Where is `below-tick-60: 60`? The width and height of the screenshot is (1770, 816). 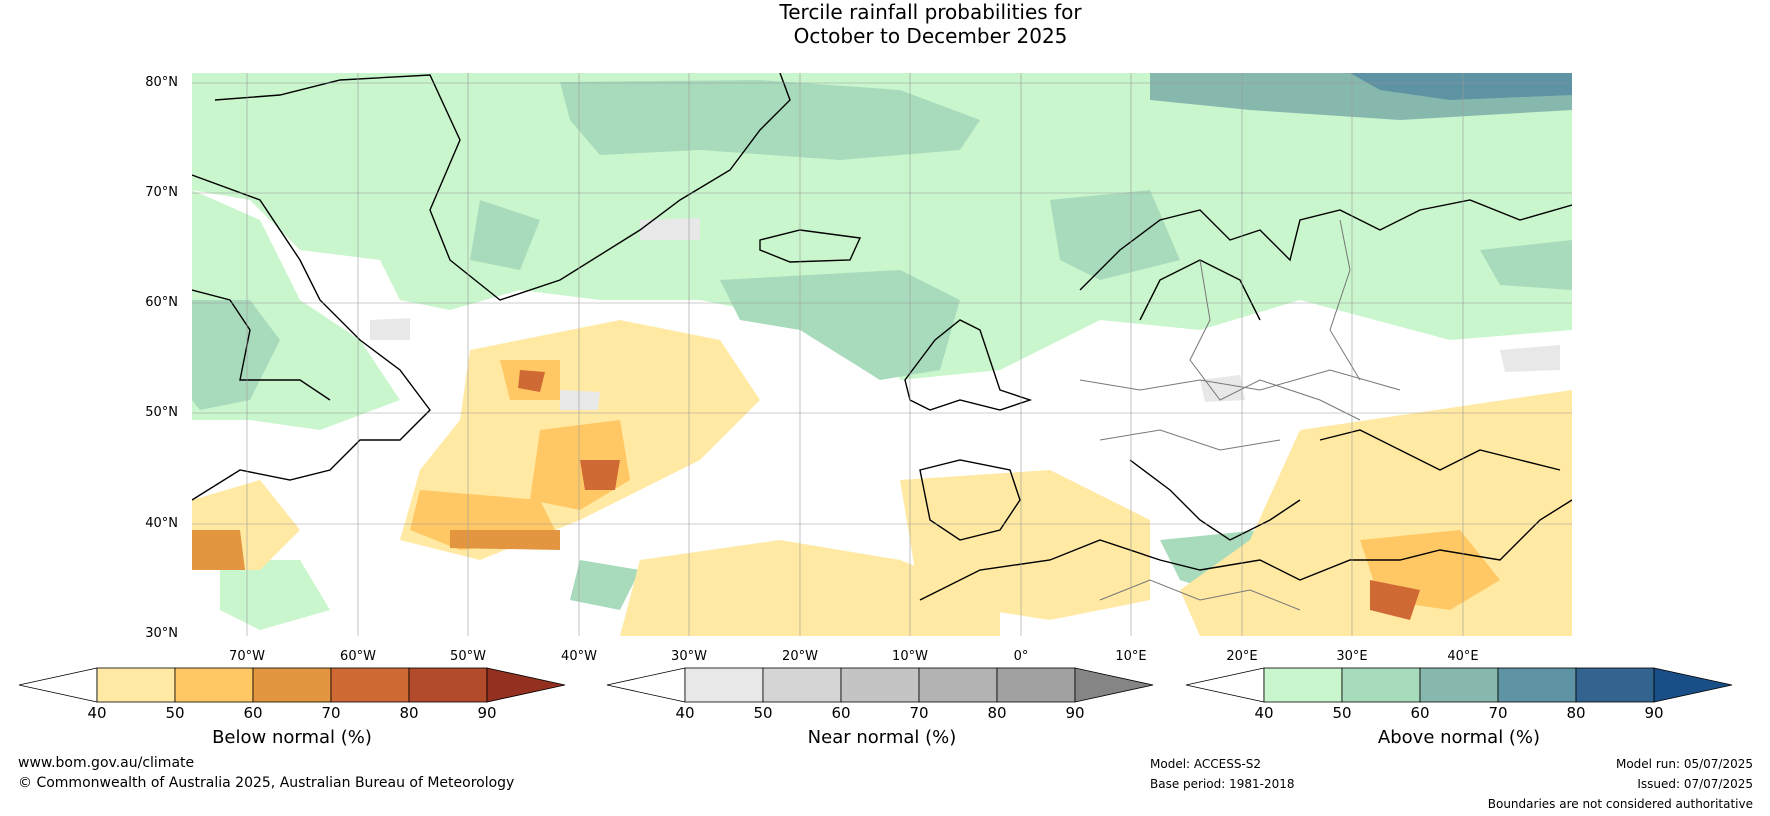
below-tick-60: 60 is located at coordinates (253, 713).